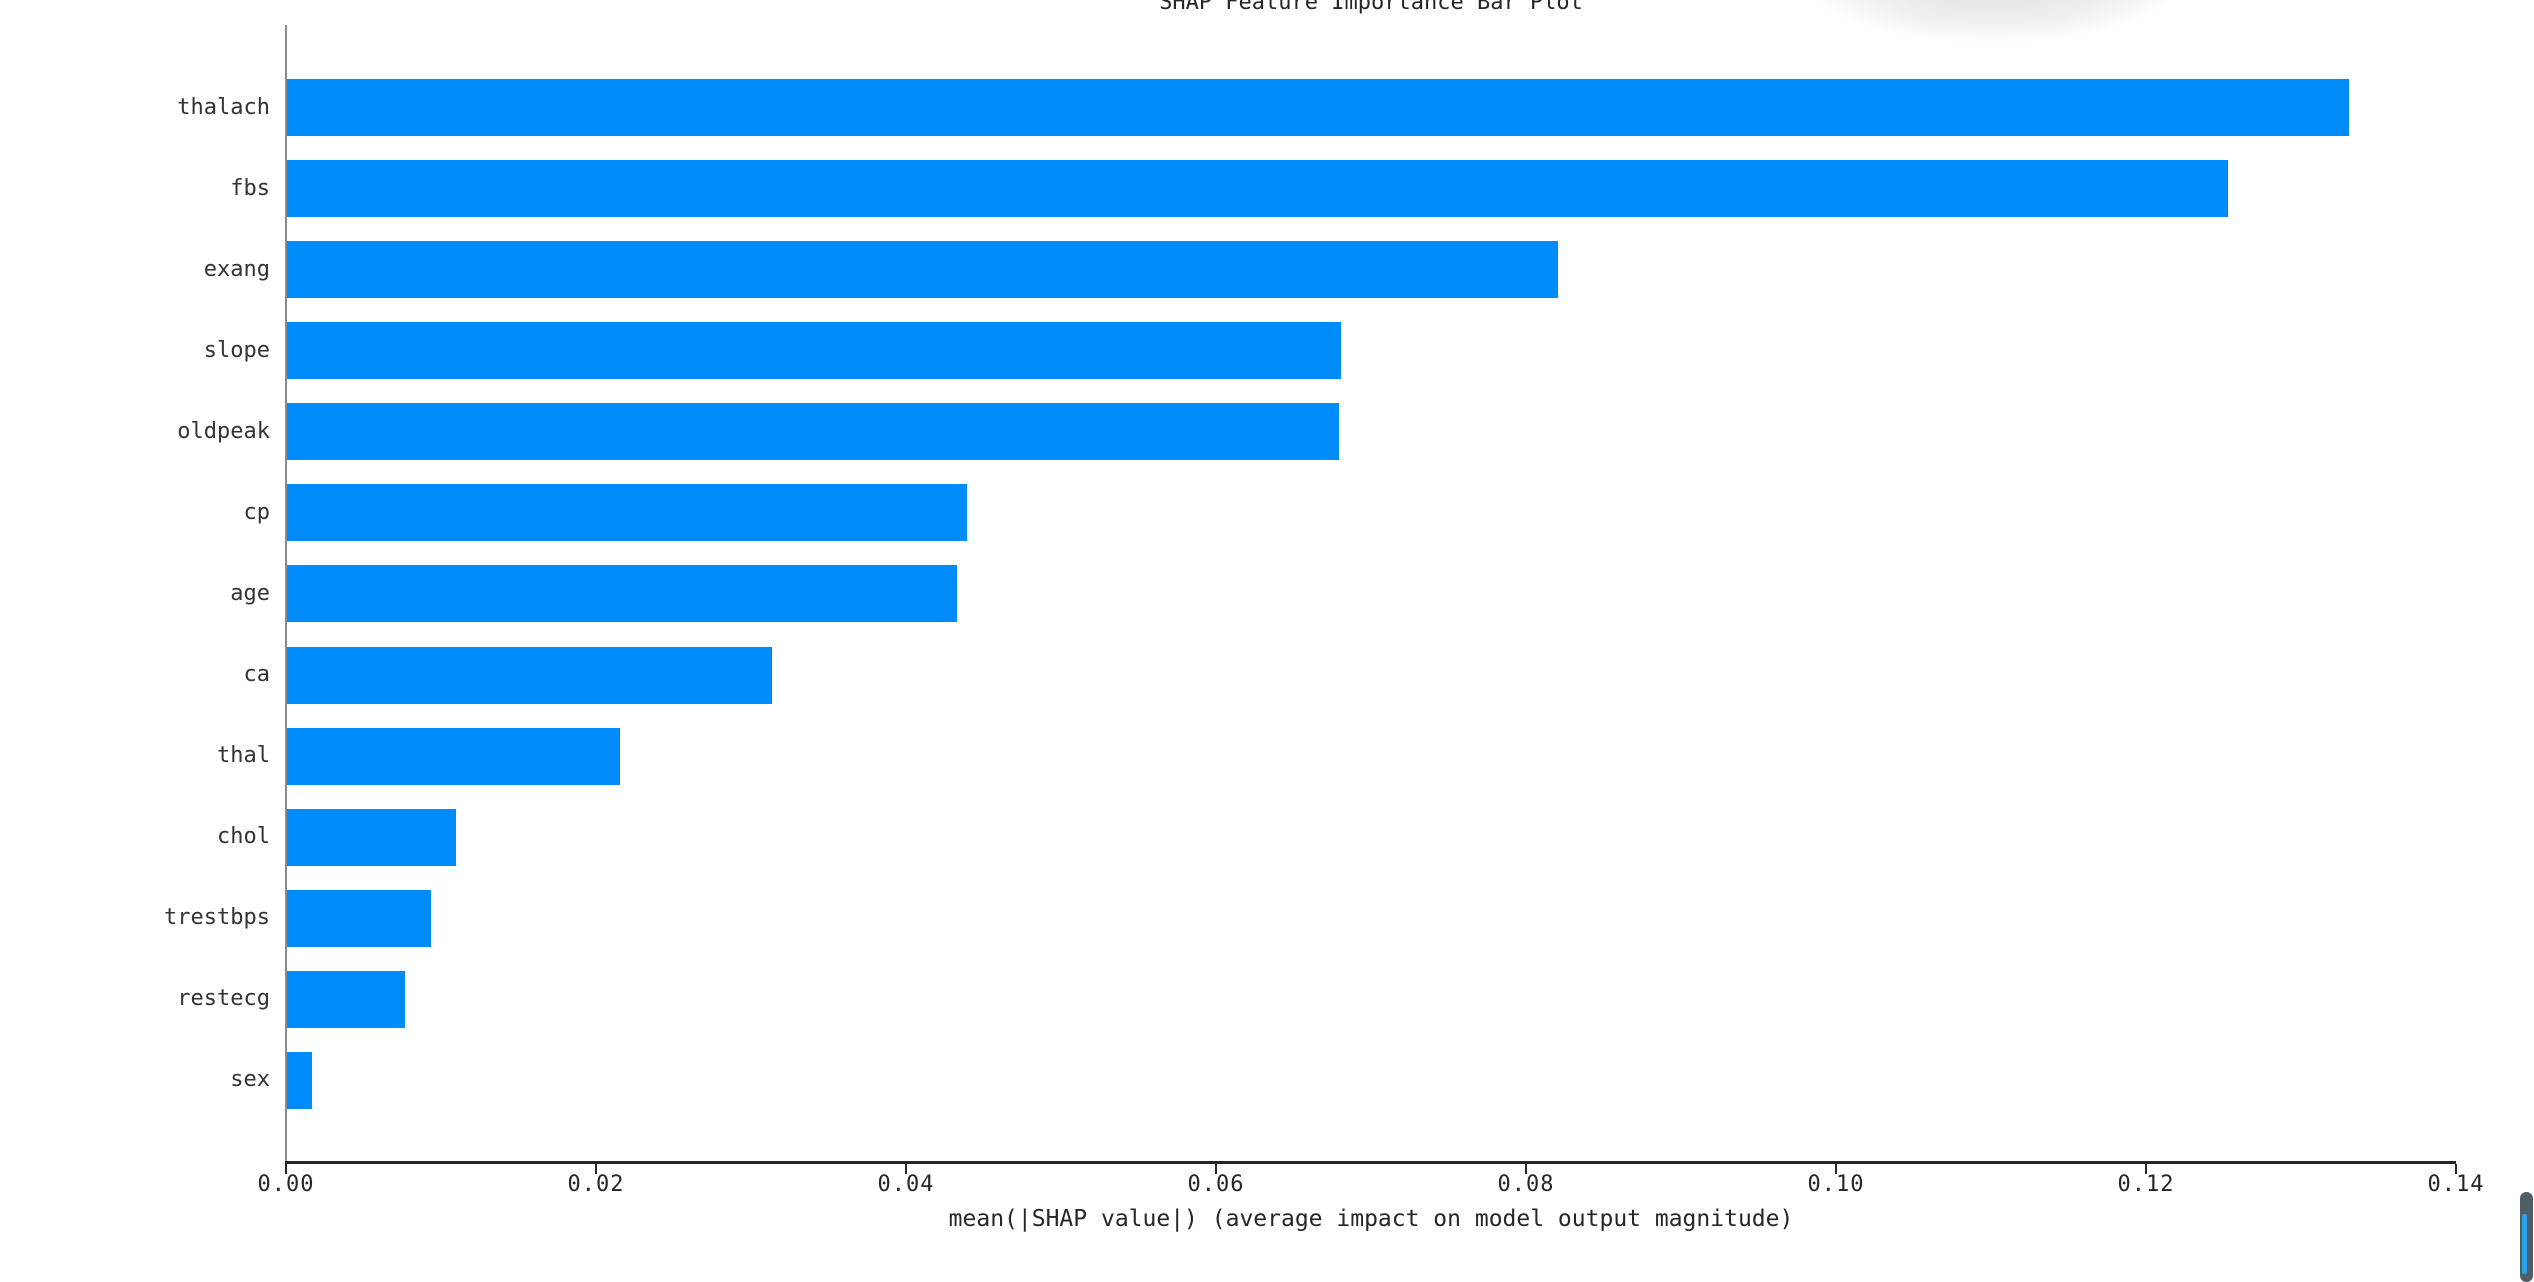 This screenshot has width=2534, height=1282. I want to click on y-tick-label-ca: ca, so click(257, 674).